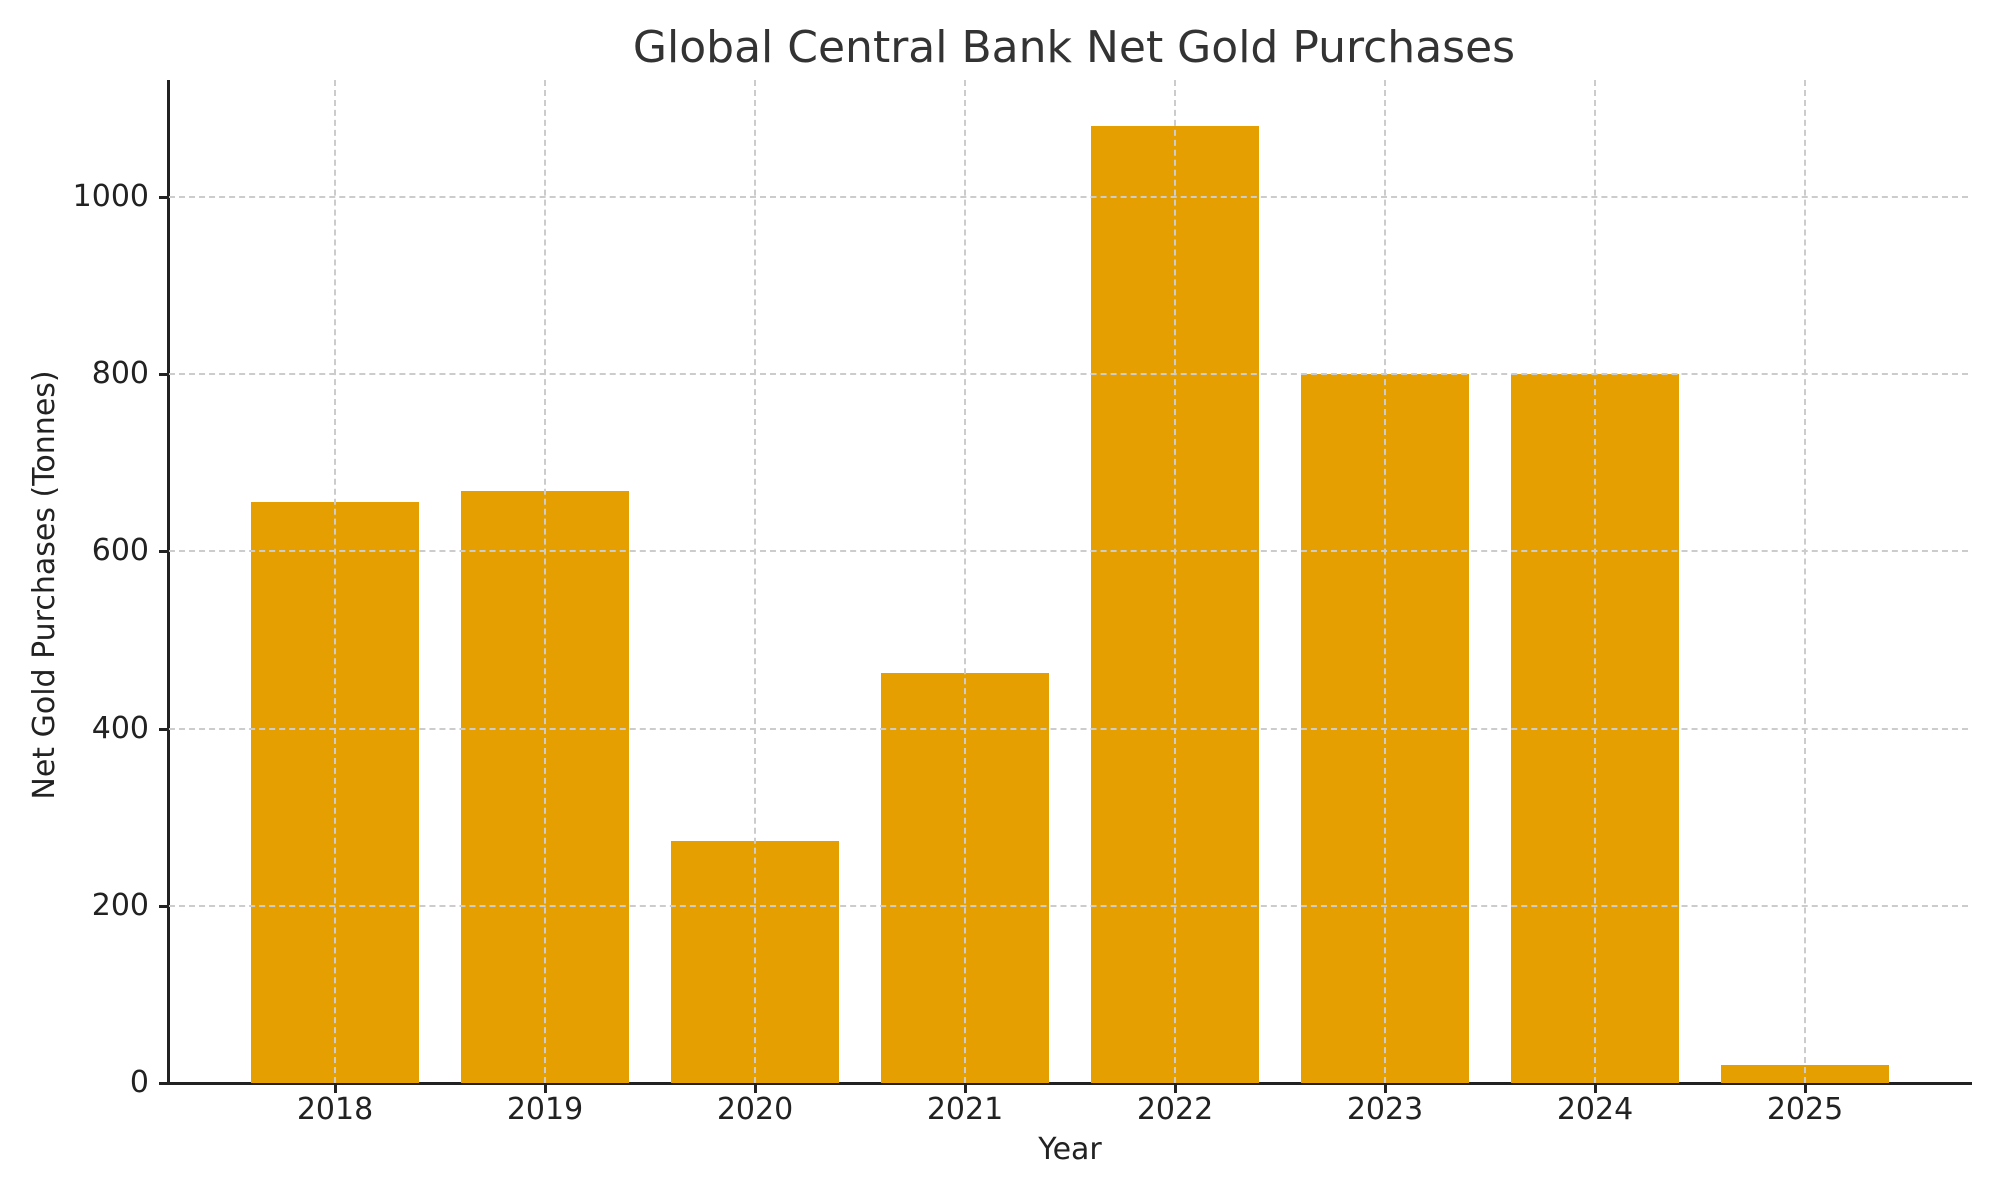 The width and height of the screenshot is (2000, 1200). What do you see at coordinates (335, 1109) in the screenshot?
I see `x-tick-label: 2018` at bounding box center [335, 1109].